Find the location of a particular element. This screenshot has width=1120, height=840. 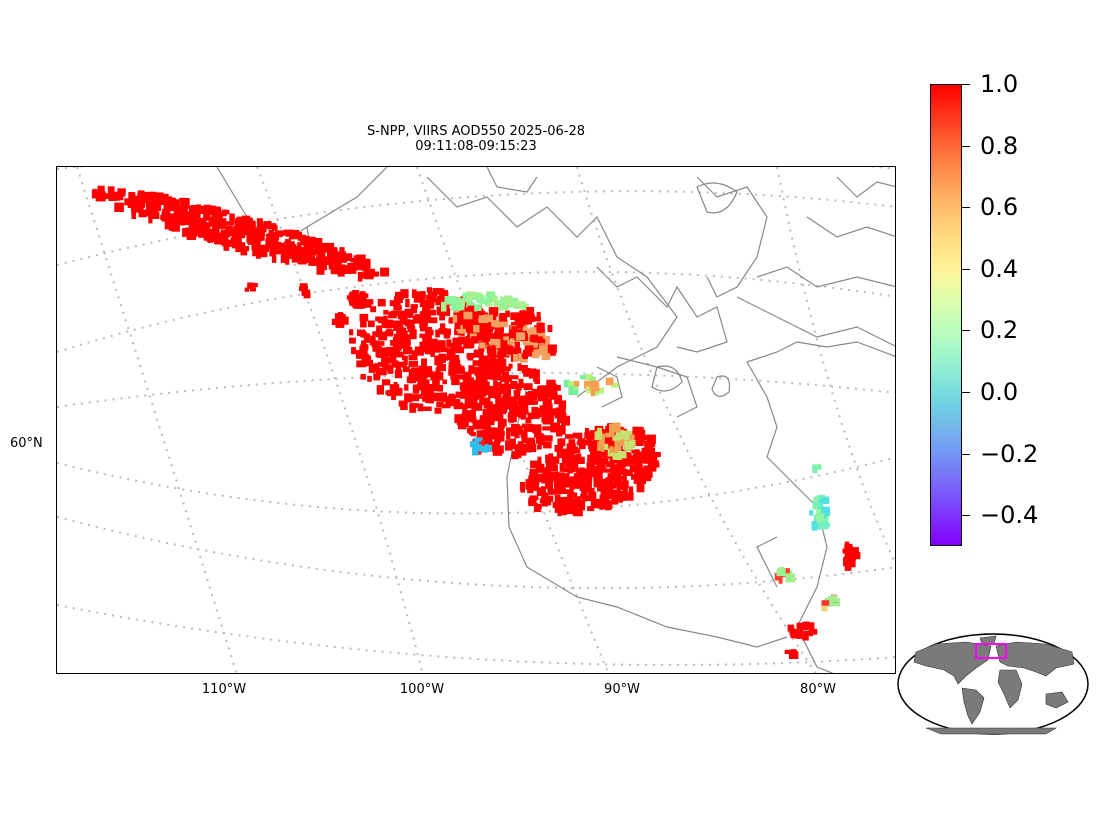

lon-label-100w: 100°W is located at coordinates (422, 689).